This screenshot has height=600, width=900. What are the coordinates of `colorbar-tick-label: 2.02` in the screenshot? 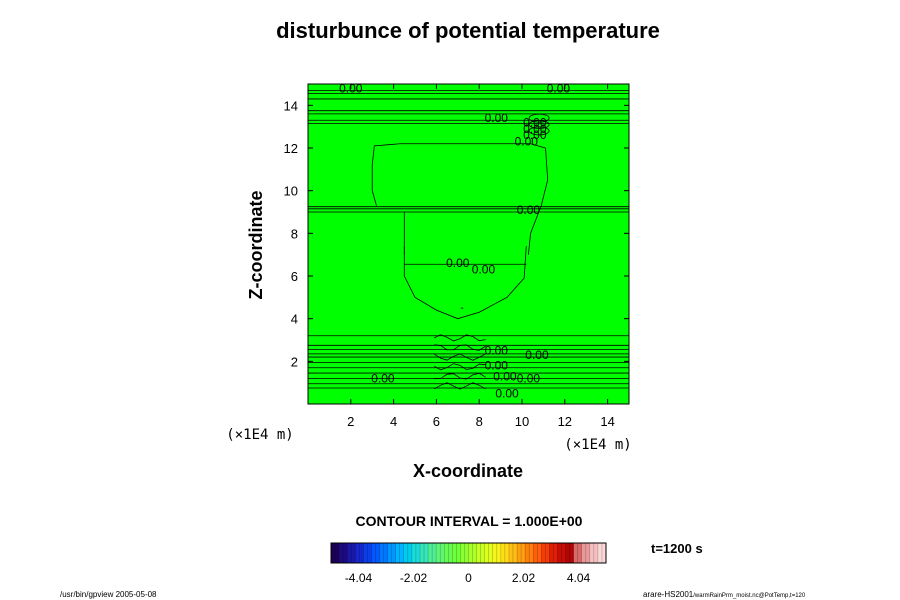 It's located at (524, 578).